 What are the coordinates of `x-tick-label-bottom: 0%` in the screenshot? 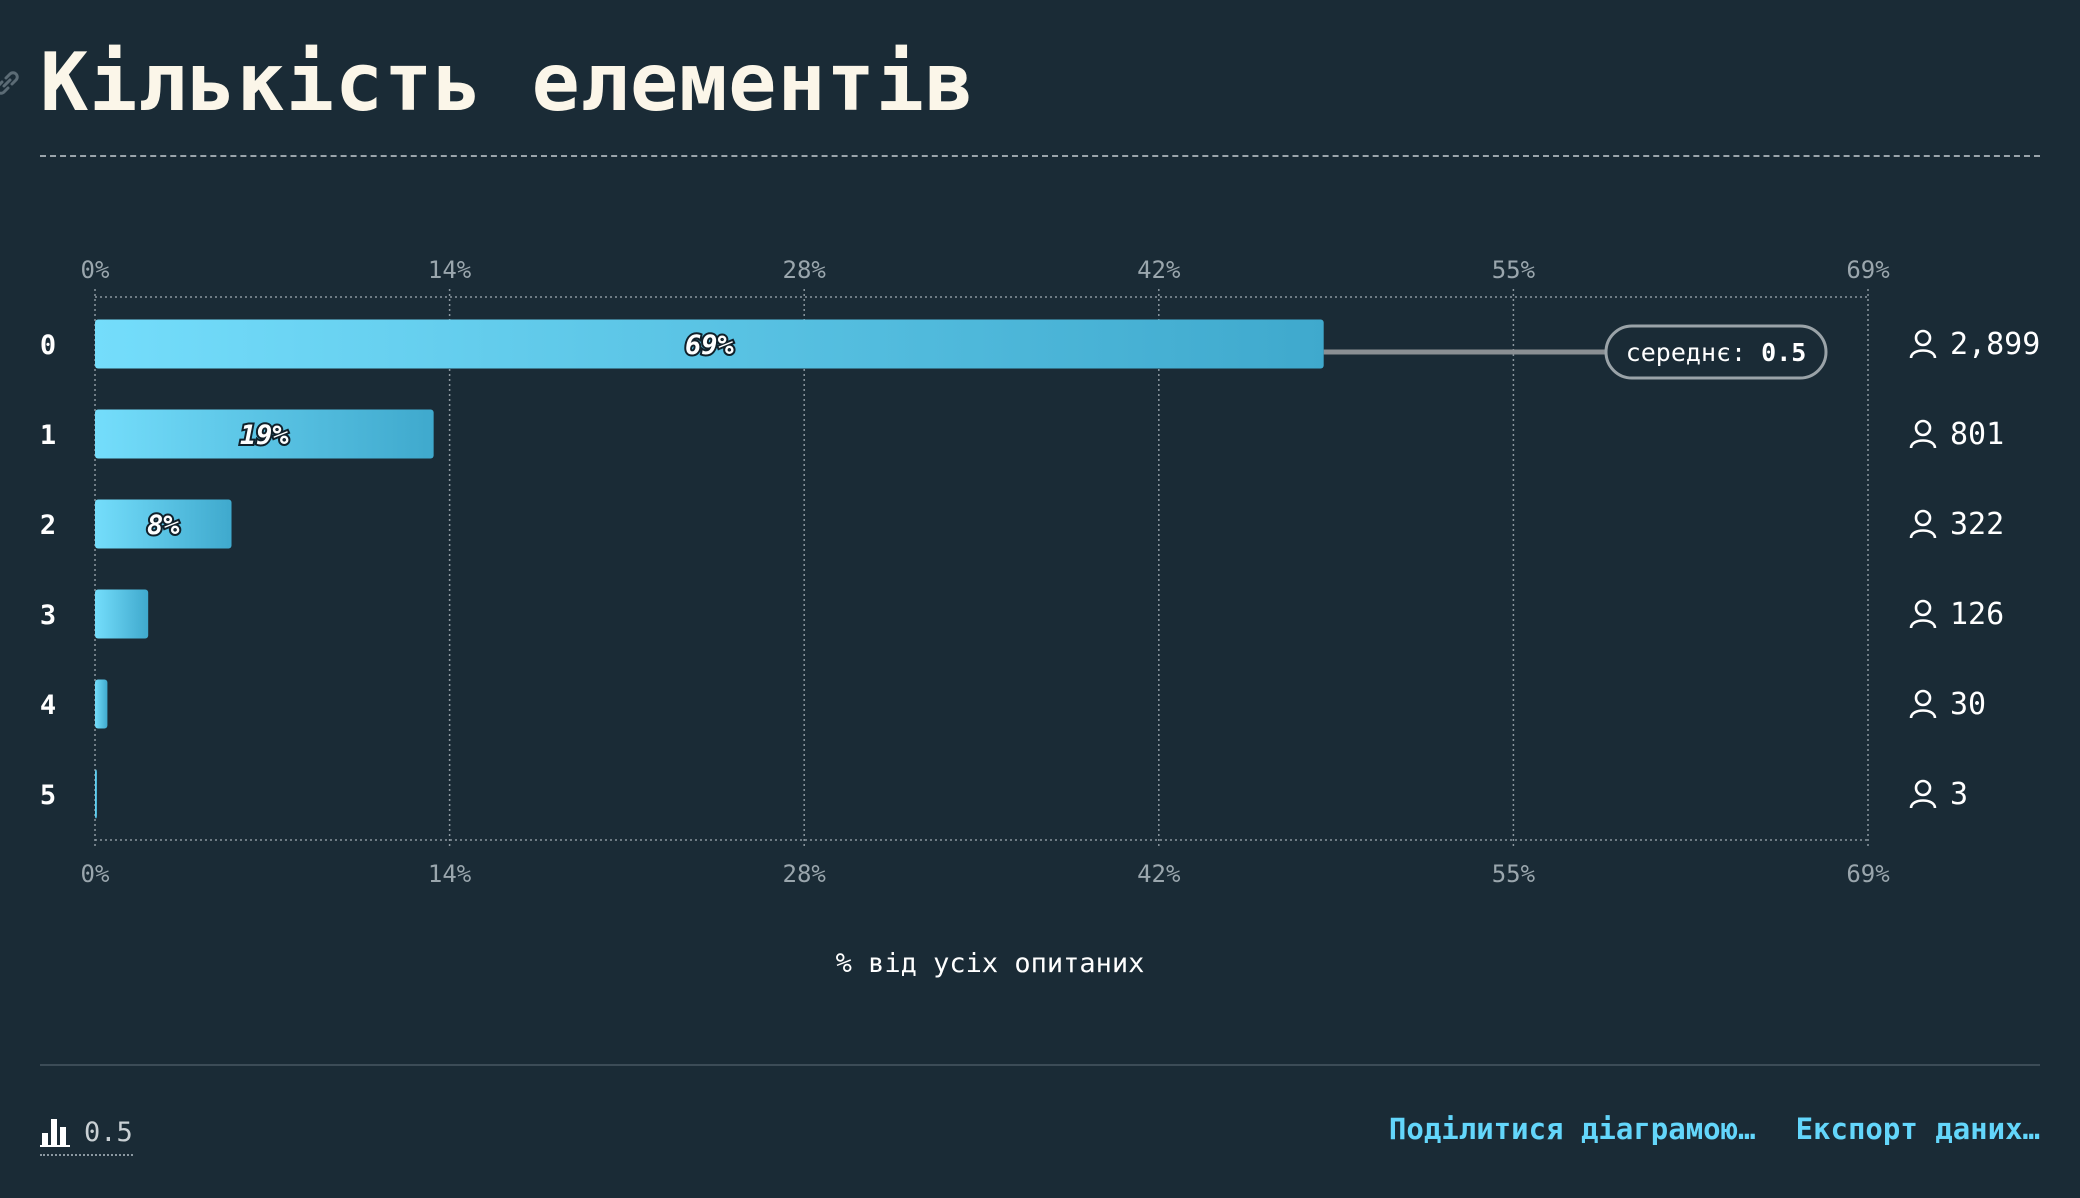 It's located at (95, 874).